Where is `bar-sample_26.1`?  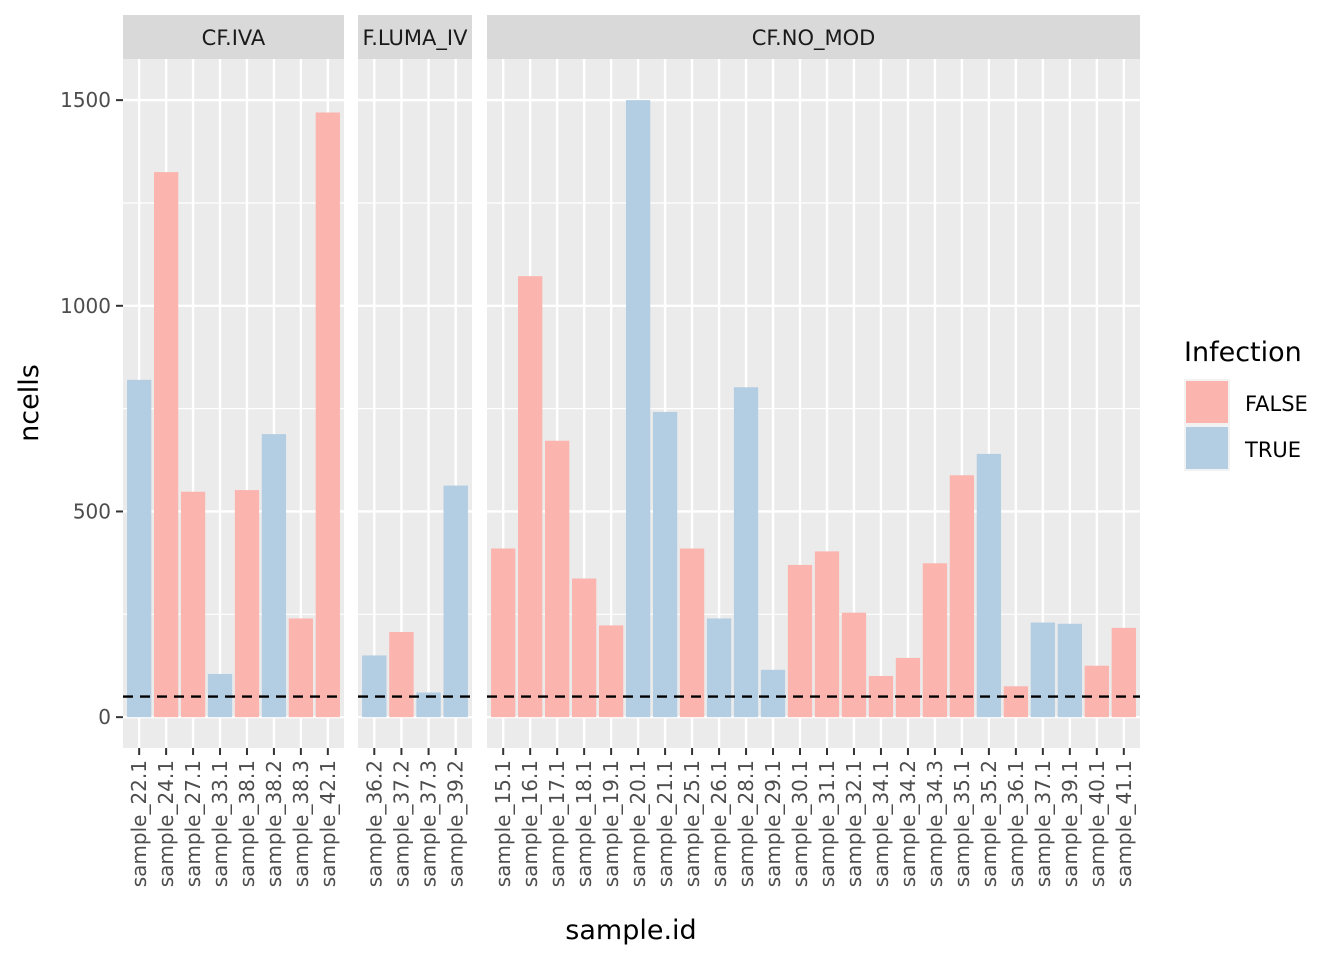
bar-sample_26.1 is located at coordinates (719, 668).